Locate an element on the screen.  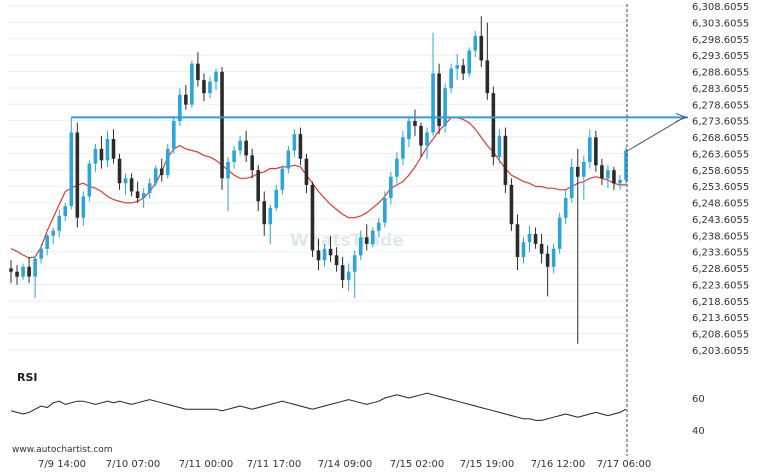
y-tick-label: 6,238.6055 is located at coordinates (720, 236).